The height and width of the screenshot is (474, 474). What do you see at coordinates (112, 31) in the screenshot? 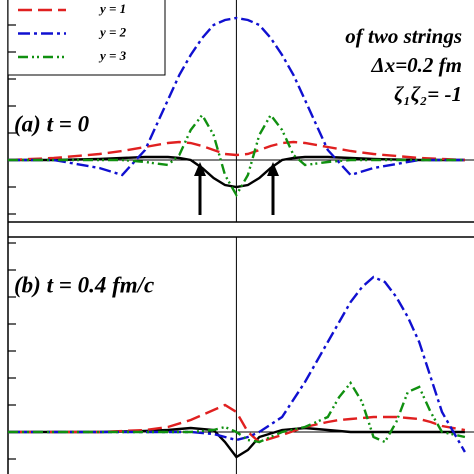
I see `legend-label: y = 2` at bounding box center [112, 31].